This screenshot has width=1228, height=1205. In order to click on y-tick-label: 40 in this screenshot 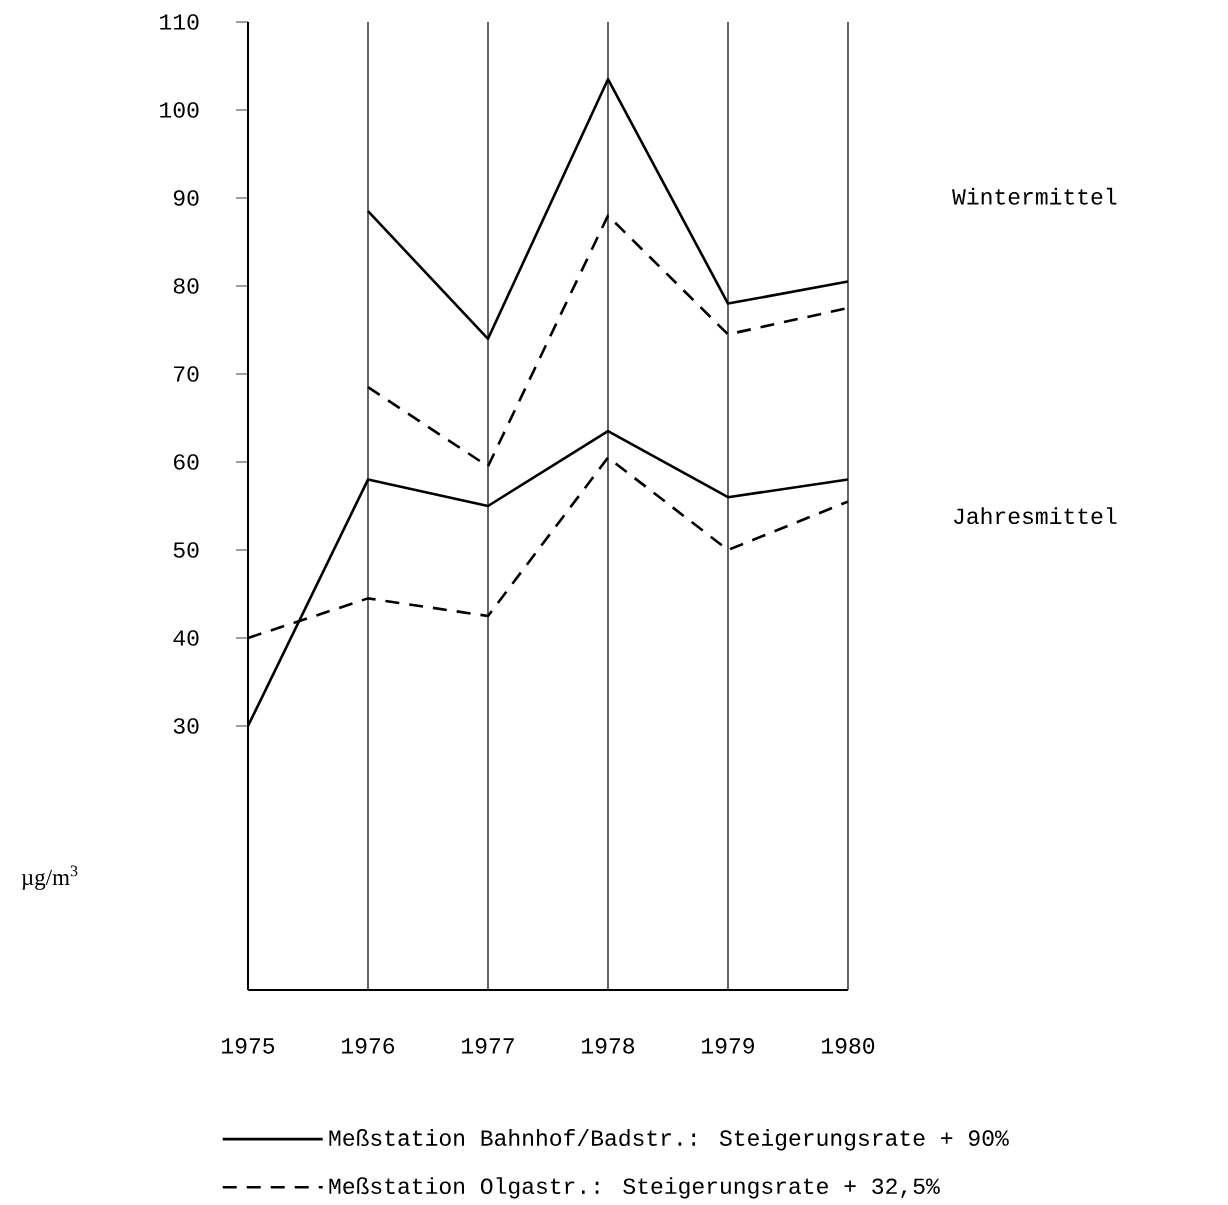, I will do `click(186, 638)`.